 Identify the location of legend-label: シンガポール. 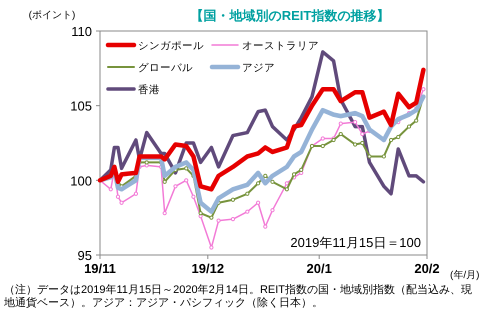
(171, 46).